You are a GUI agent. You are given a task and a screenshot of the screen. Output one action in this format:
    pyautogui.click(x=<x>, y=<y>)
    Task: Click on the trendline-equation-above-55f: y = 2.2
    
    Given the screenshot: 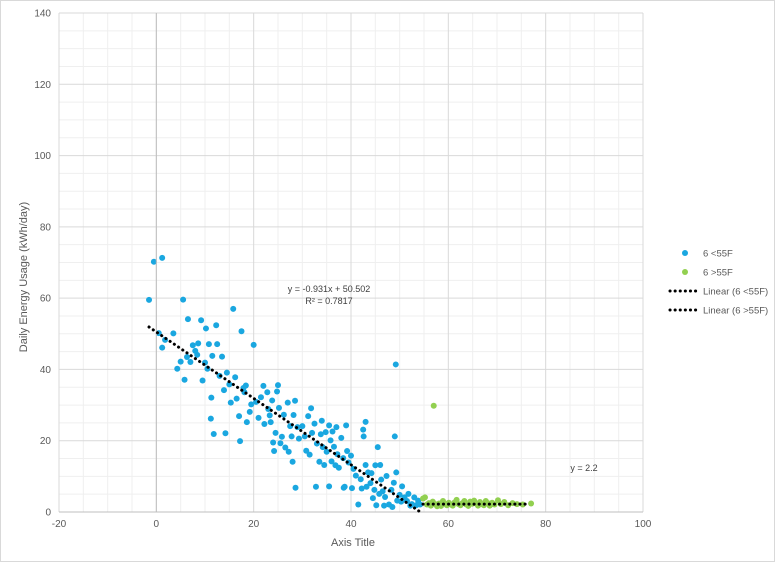 What is the action you would take?
    pyautogui.click(x=583, y=468)
    